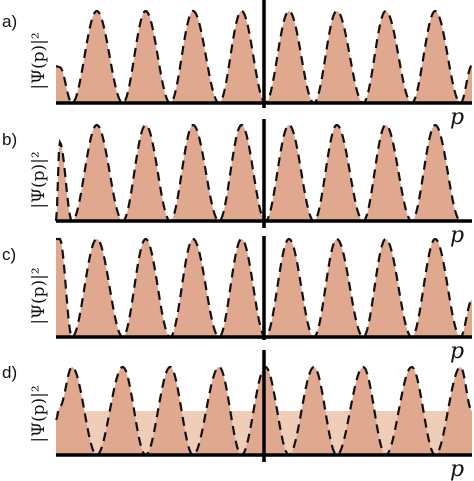 This screenshot has height=481, width=474. Describe the element at coordinates (9, 21) in the screenshot. I see `panel-label: a)` at that location.